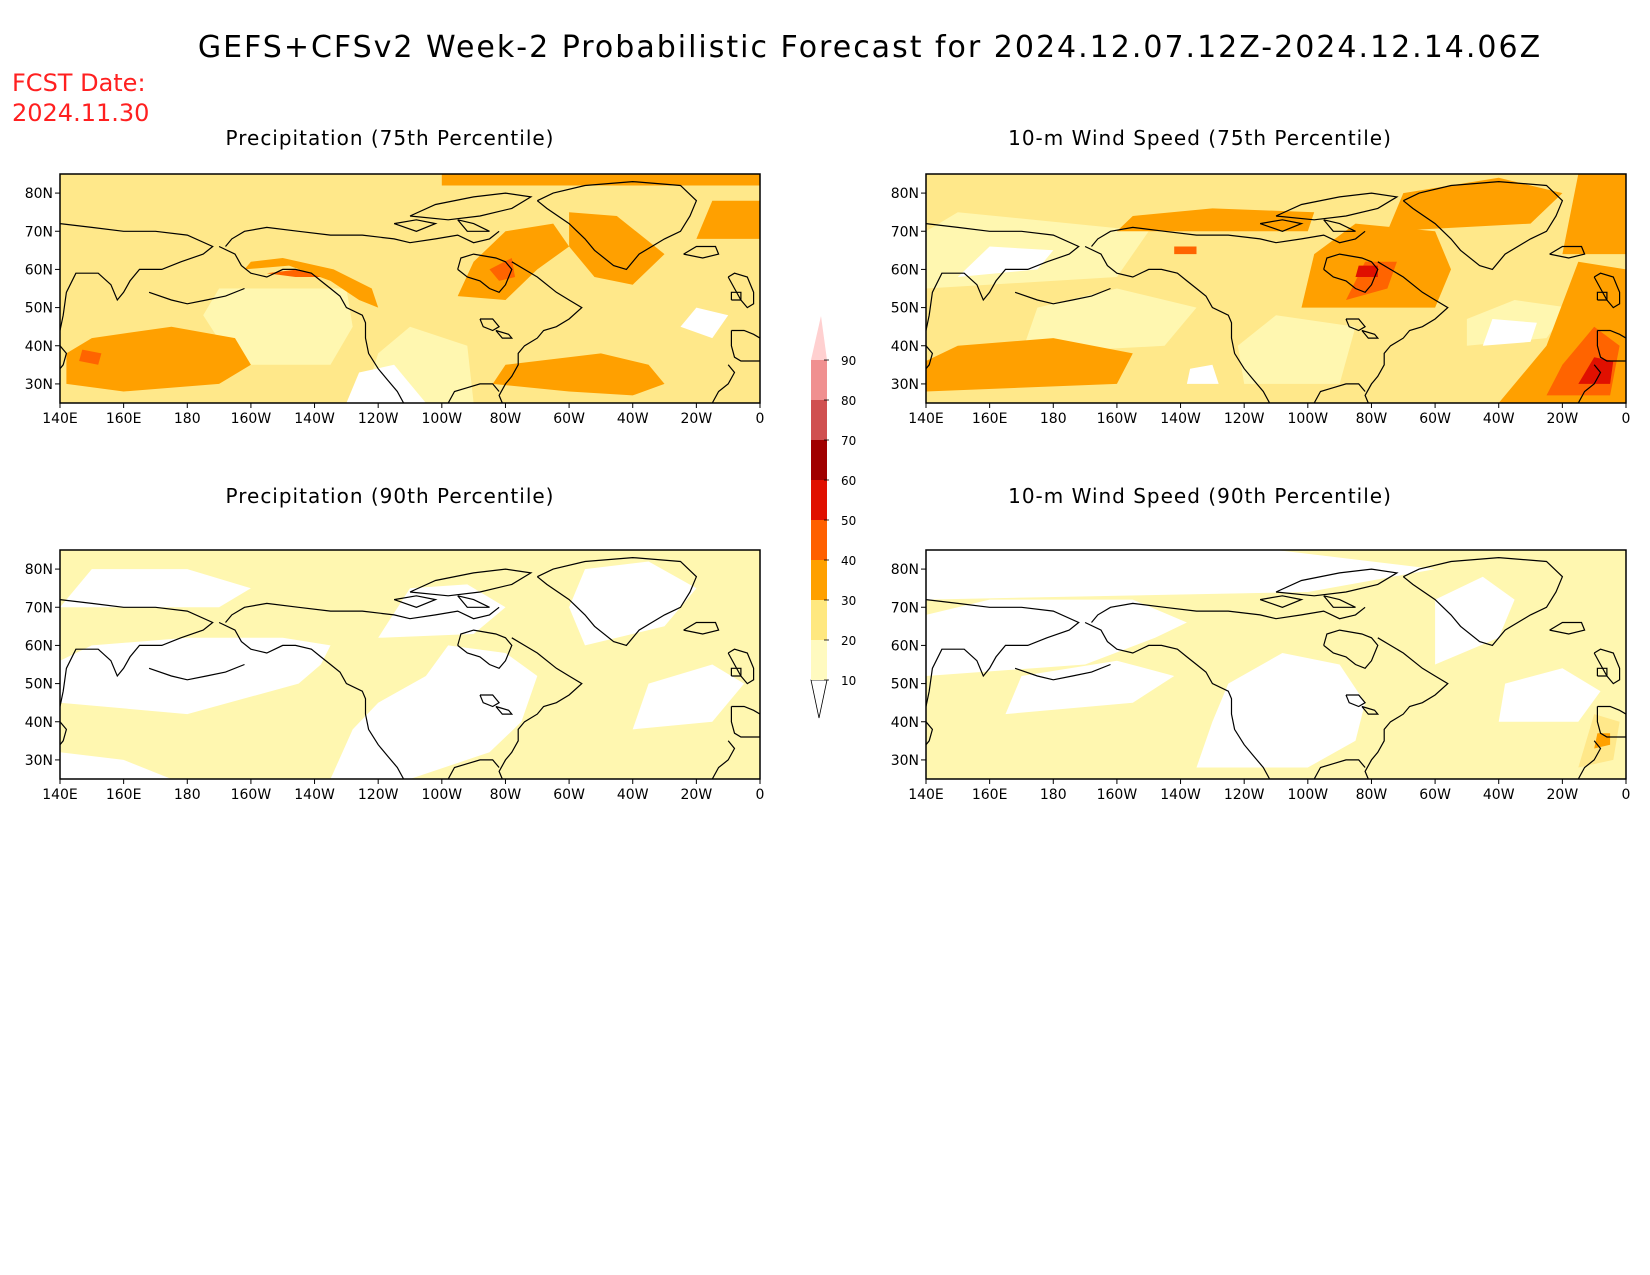  What do you see at coordinates (1200, 496) in the screenshot?
I see `panel-title-wind-90: 10-m Wind Speed (90th Percentile)` at bounding box center [1200, 496].